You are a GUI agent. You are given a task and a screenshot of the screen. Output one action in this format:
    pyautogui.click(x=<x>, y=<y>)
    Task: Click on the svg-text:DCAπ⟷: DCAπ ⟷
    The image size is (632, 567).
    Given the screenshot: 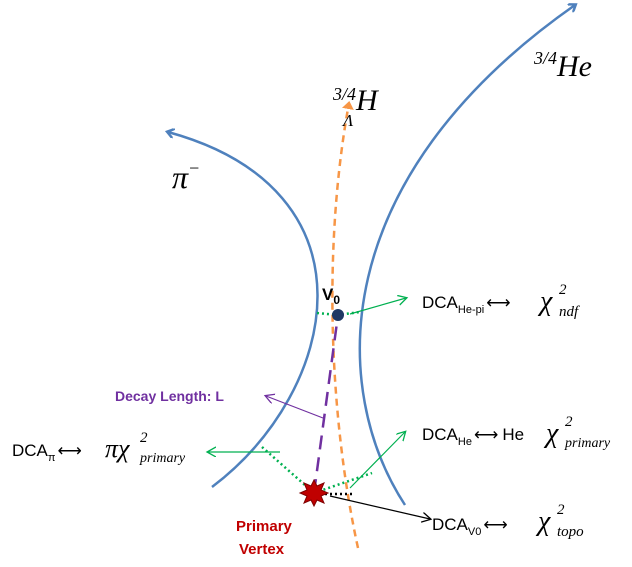 What is the action you would take?
    pyautogui.click(x=47, y=452)
    